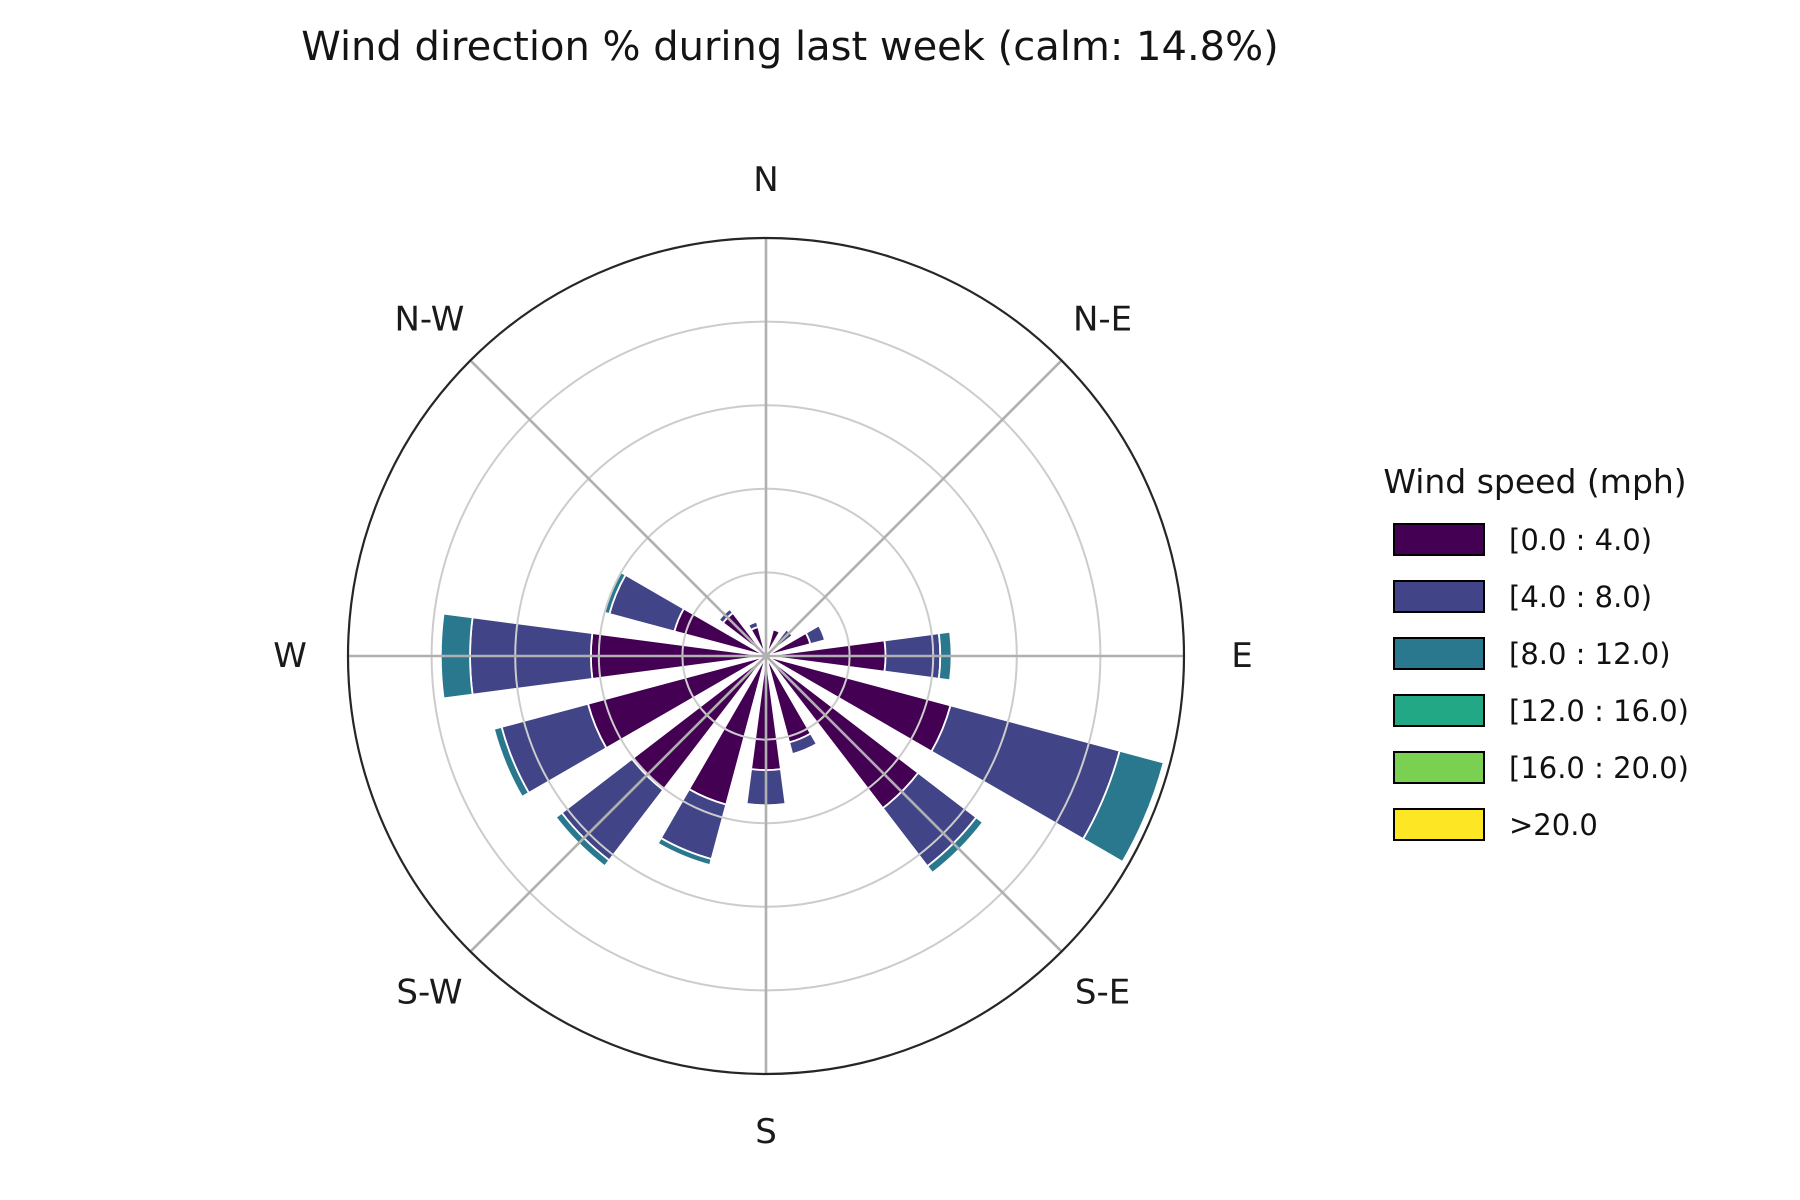 Image resolution: width=1800 pixels, height=1200 pixels. I want to click on legend-entry: [16.0 : 20.0), so click(1545, 767).